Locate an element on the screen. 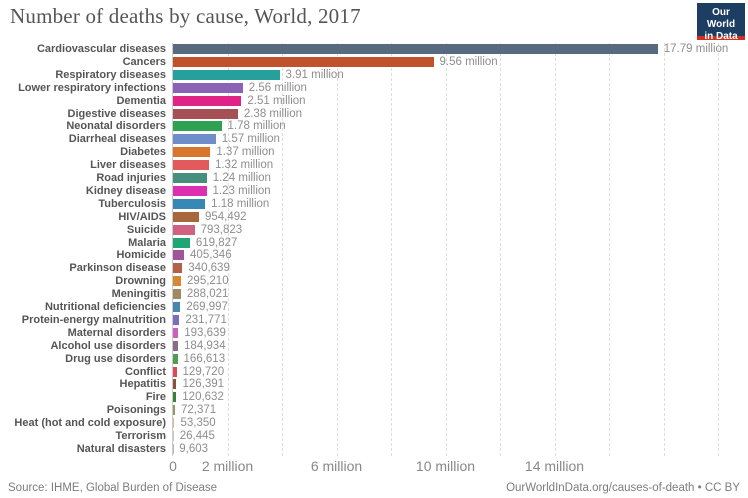 This screenshot has height=498, width=748. y-axis-line is located at coordinates (172, 249).